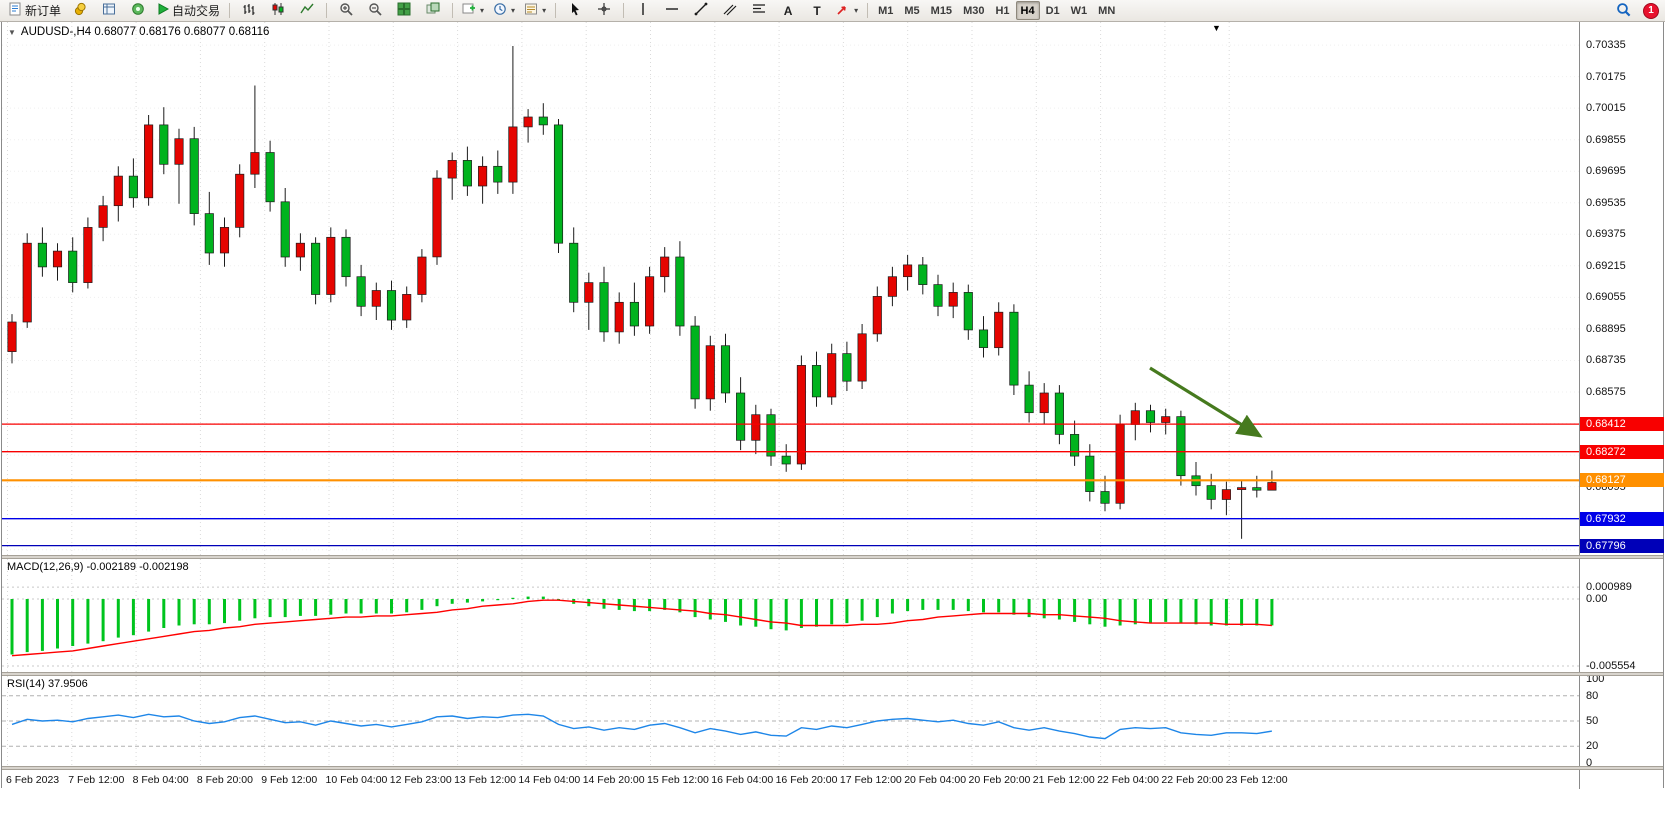  I want to click on date-axis-label: 13 Feb 12:00, so click(485, 780).